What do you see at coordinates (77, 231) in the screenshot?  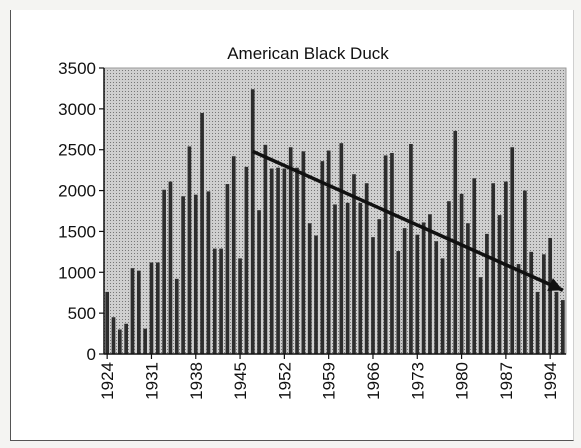 I see `y-tick-label: 1500` at bounding box center [77, 231].